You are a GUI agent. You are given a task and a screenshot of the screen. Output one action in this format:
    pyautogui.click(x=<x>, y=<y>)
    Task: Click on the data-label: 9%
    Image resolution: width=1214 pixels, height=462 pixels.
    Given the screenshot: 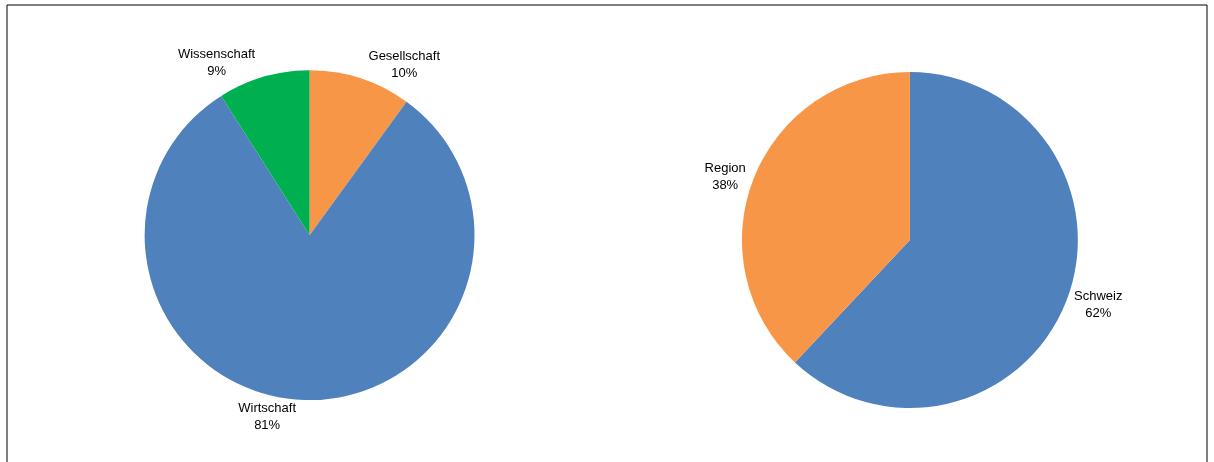 What is the action you would take?
    pyautogui.click(x=217, y=71)
    